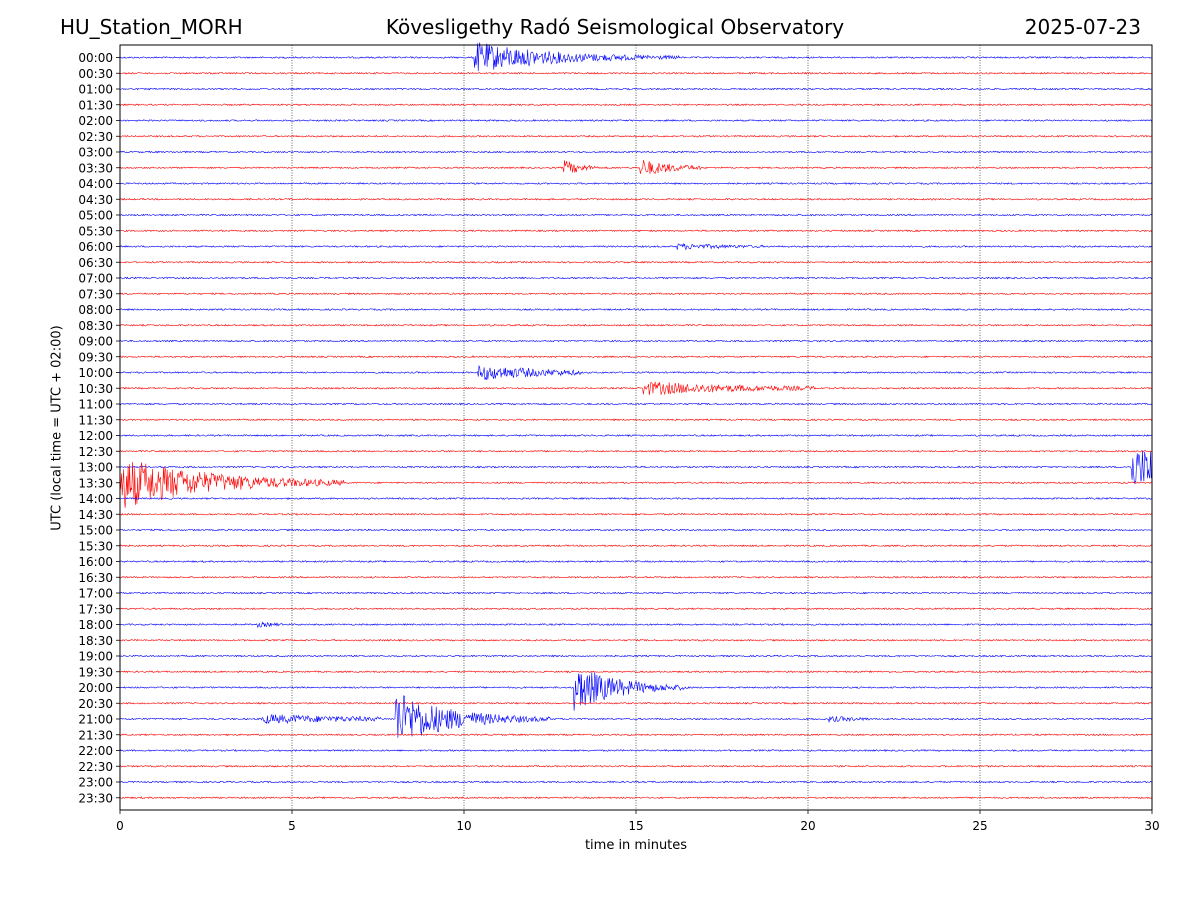  I want to click on y-tick-label-2000: 20:00, so click(95, 688).